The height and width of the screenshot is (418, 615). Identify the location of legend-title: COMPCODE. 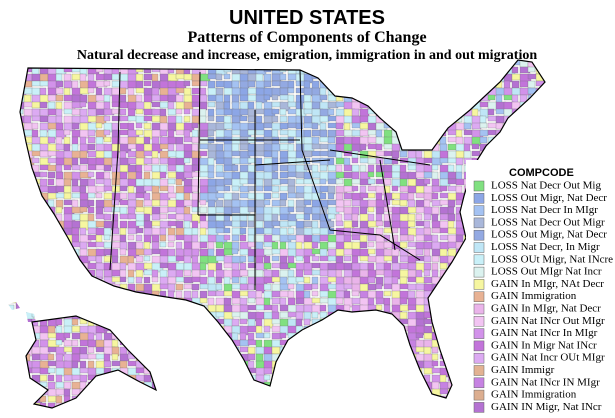
(541, 173).